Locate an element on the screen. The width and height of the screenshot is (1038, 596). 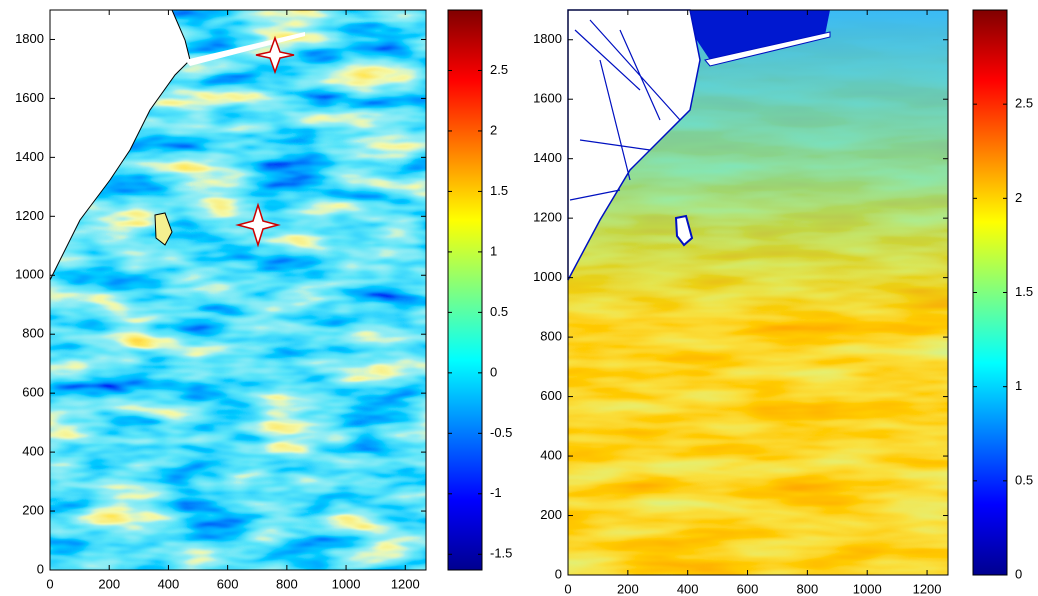
colorbar-left is located at coordinates (465, 290).